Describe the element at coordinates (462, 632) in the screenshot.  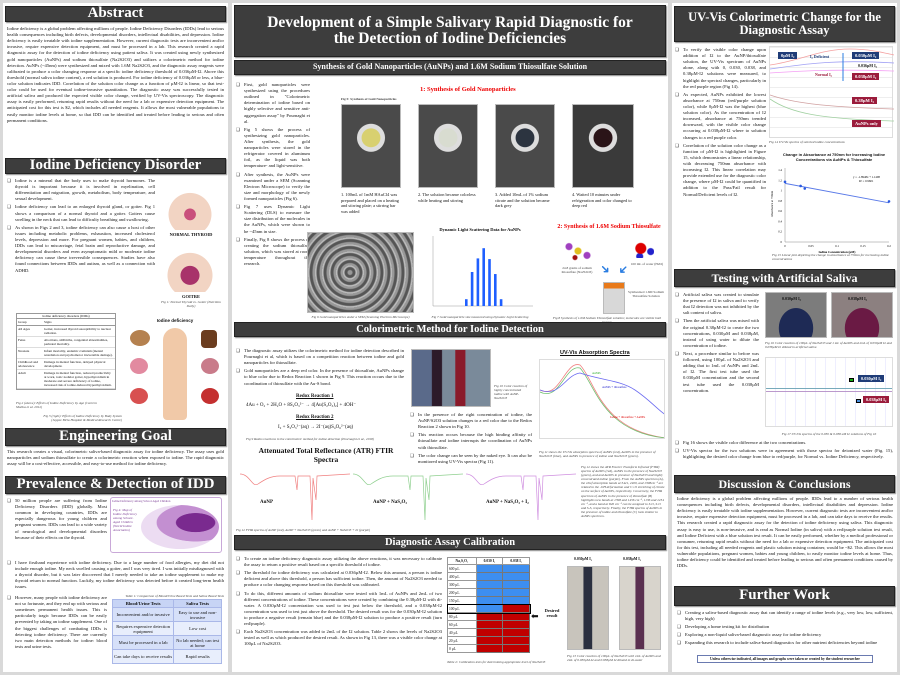
I see `table-cell: 40 µL` at that location.